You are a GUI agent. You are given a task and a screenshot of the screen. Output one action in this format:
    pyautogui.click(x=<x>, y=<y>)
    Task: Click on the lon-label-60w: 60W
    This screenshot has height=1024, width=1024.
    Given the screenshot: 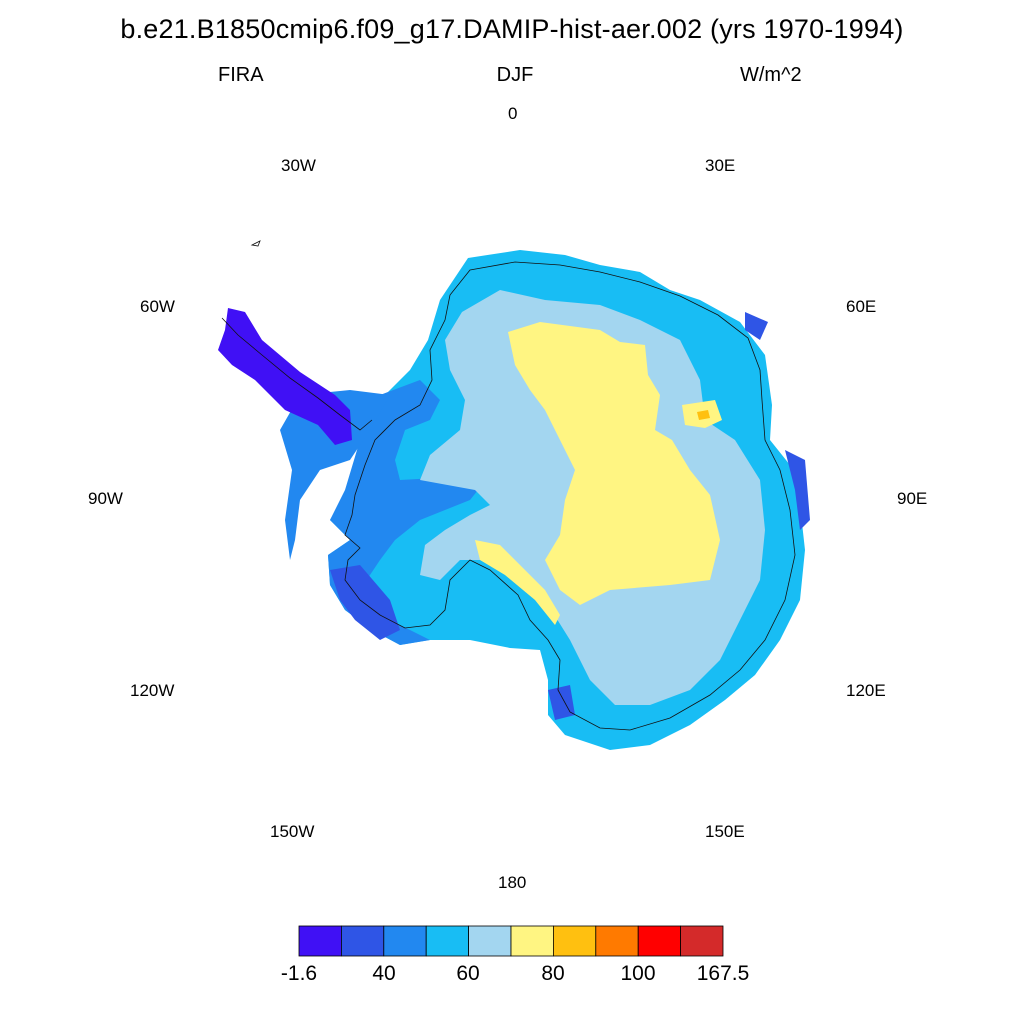 What is the action you would take?
    pyautogui.click(x=157, y=306)
    